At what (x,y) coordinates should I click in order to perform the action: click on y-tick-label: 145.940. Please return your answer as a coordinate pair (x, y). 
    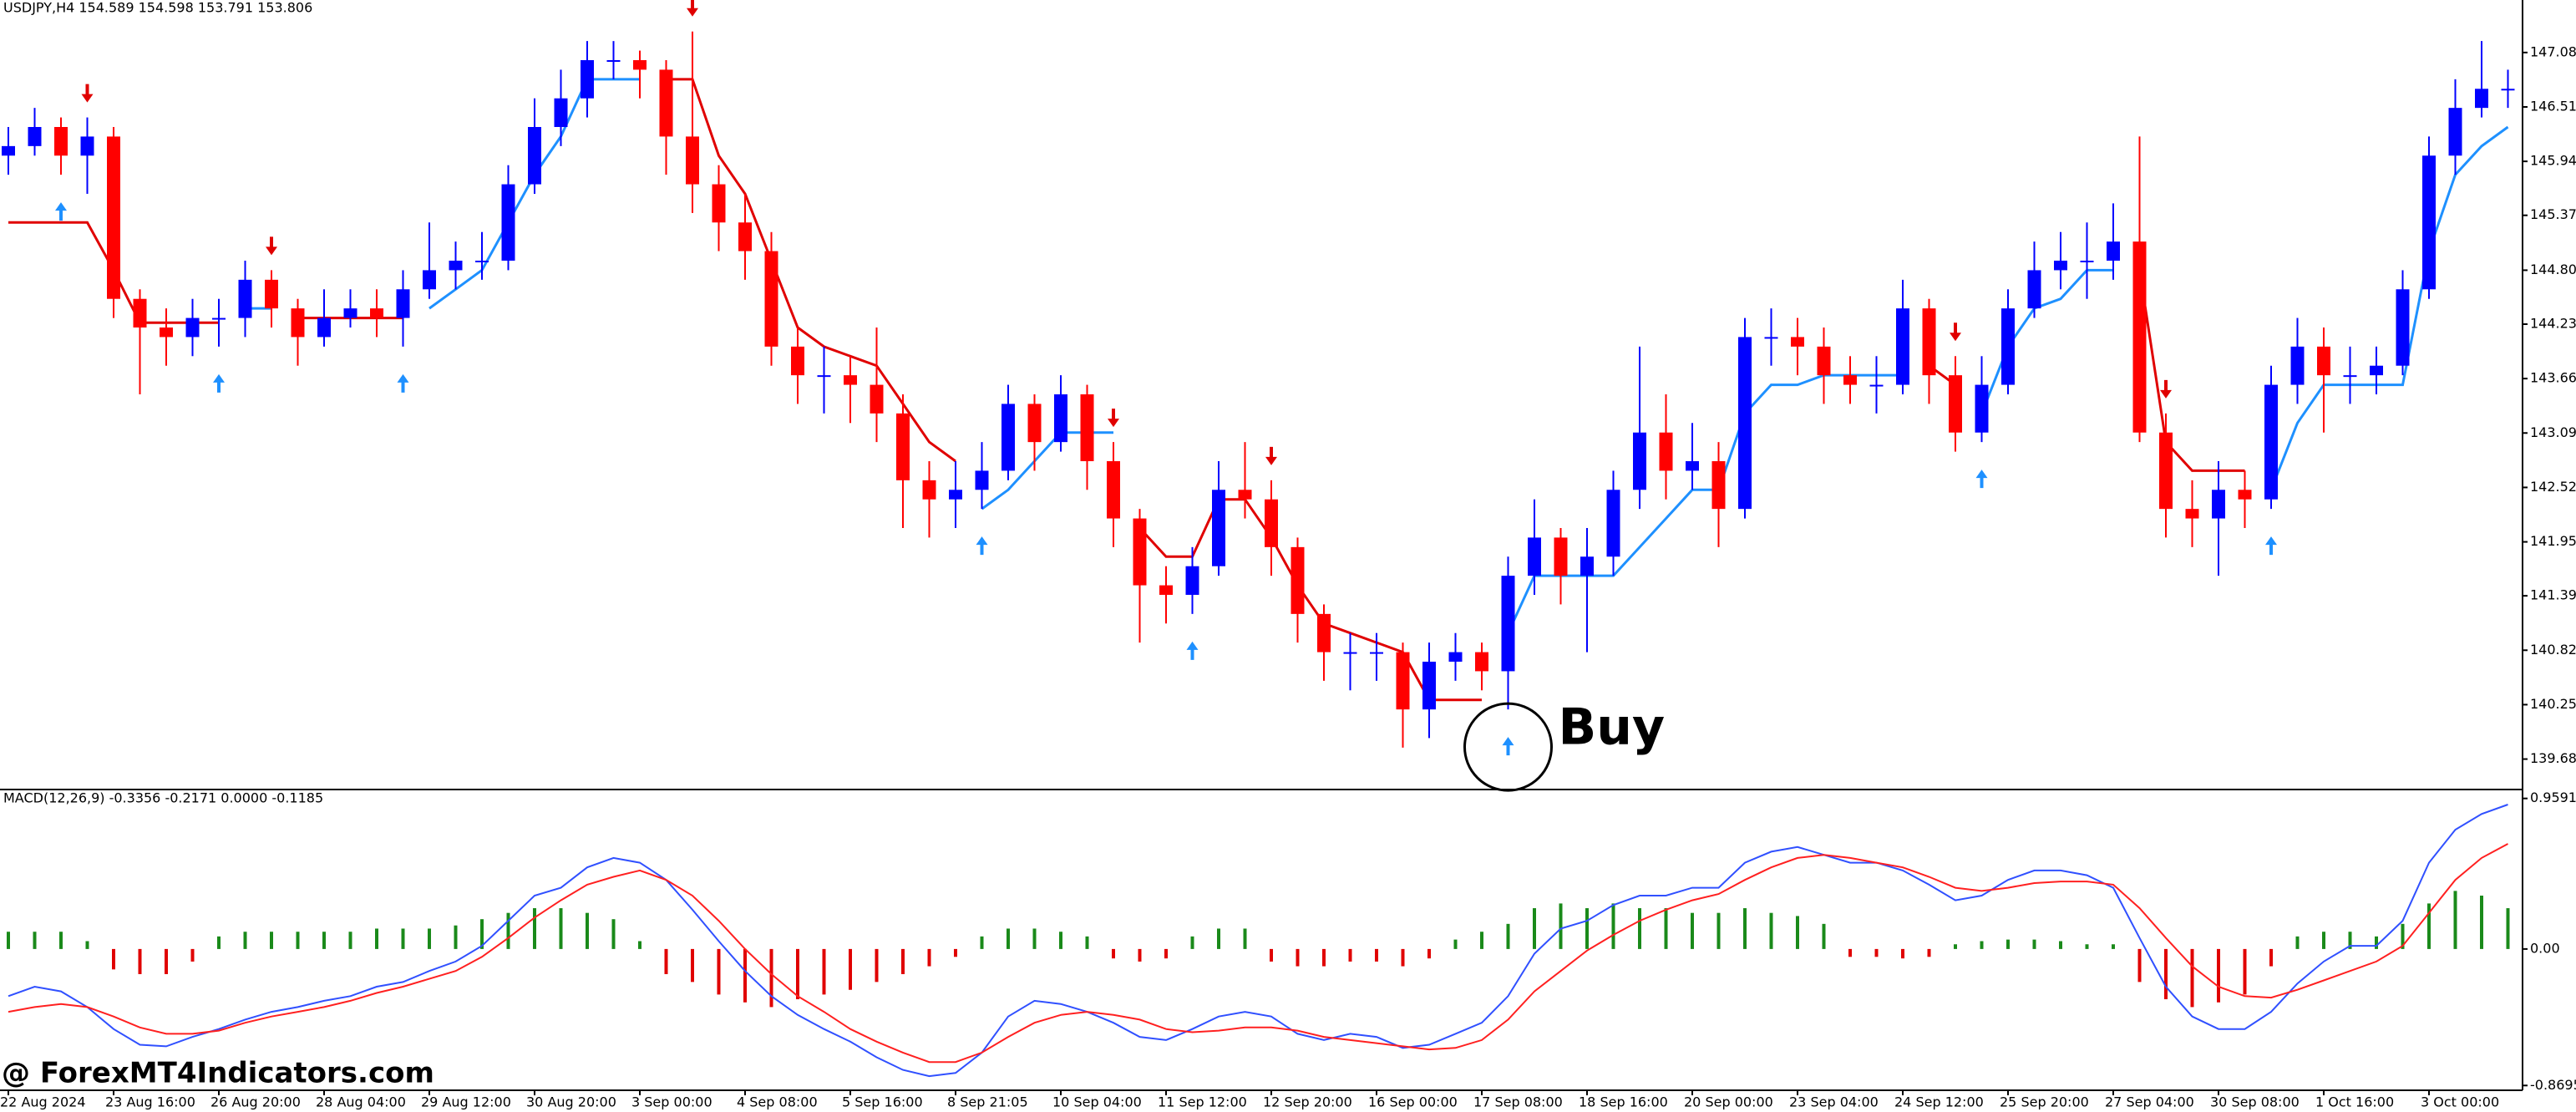
    Looking at the image, I should click on (2553, 161).